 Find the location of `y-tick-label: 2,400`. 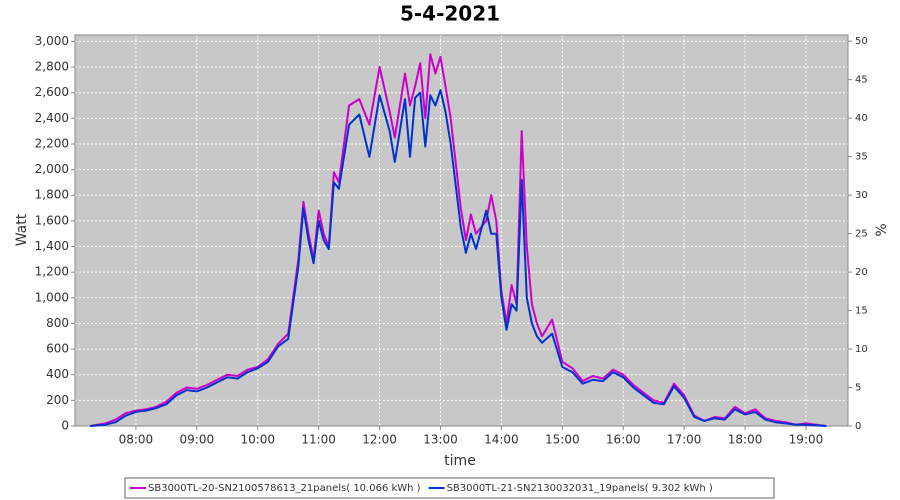

y-tick-label: 2,400 is located at coordinates (52, 118).